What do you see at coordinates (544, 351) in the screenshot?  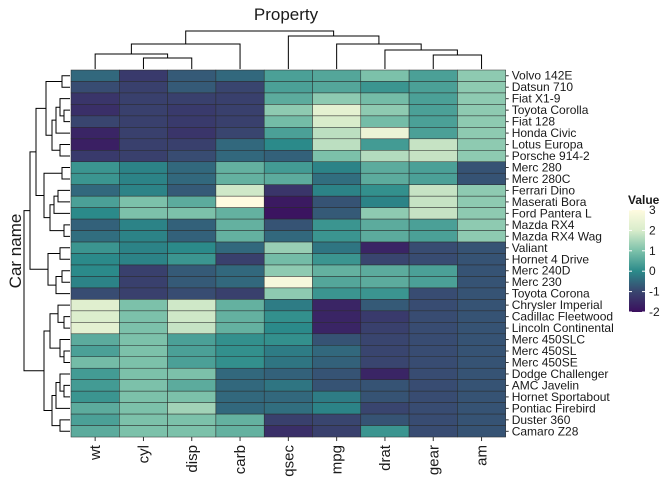 I see `y-tick-label: Merc 450SL` at bounding box center [544, 351].